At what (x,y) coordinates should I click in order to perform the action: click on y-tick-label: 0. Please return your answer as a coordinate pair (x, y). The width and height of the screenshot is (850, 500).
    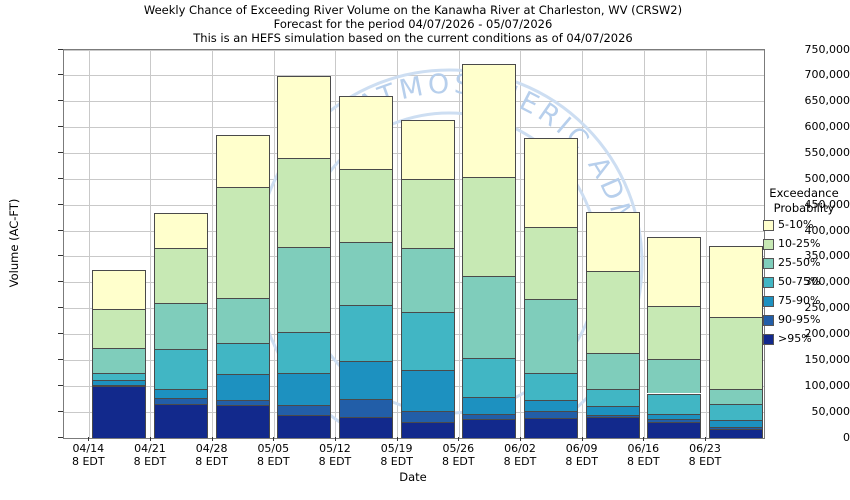
    Looking at the image, I should click on (846, 437).